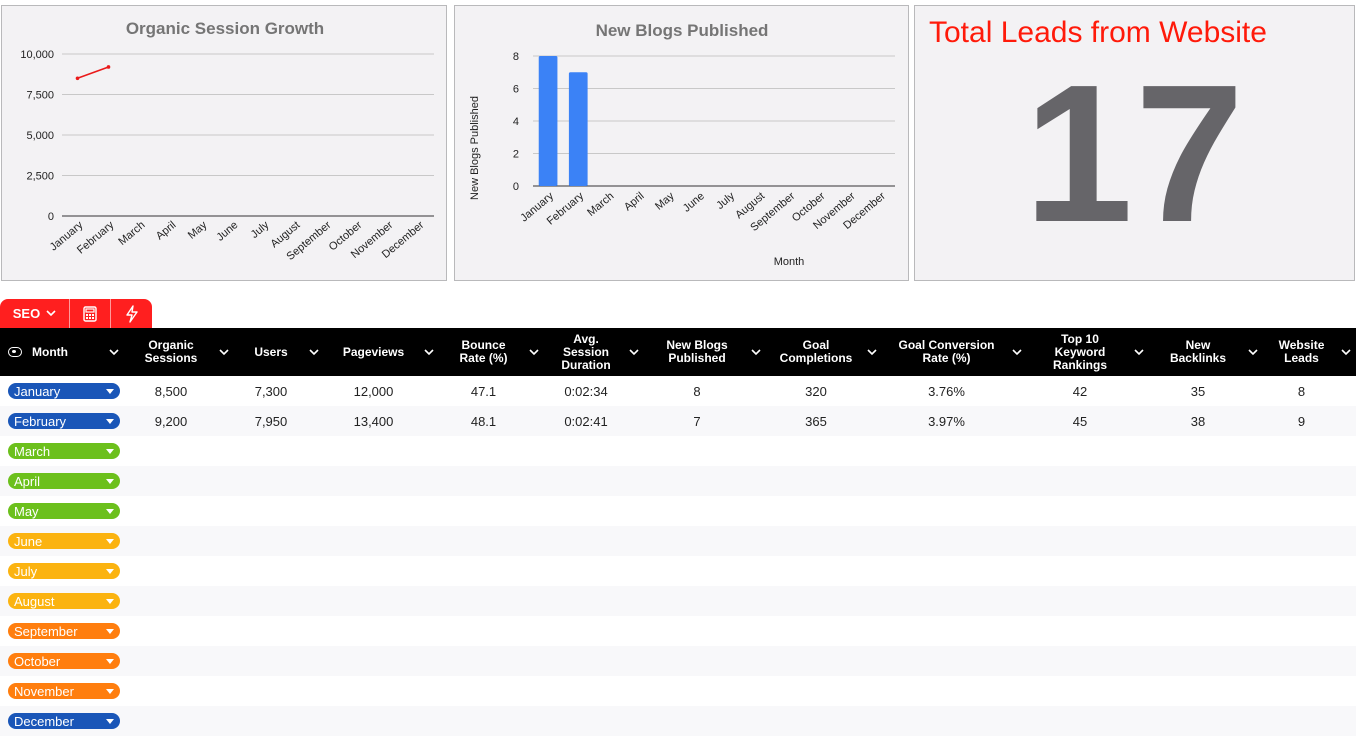 This screenshot has width=1360, height=738. I want to click on table-cell: 13,400, so click(373, 421).